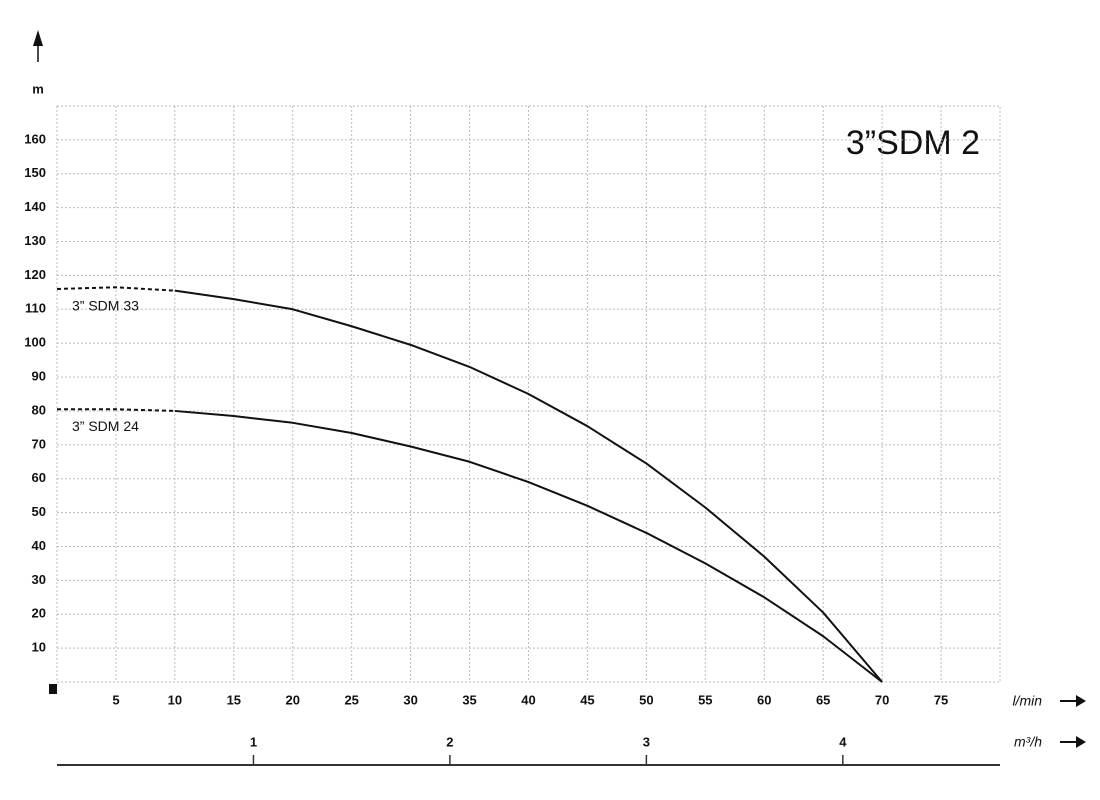 Image resolution: width=1100 pixels, height=800 pixels. Describe the element at coordinates (35, 342) in the screenshot. I see `y-tick-label: 100` at that location.